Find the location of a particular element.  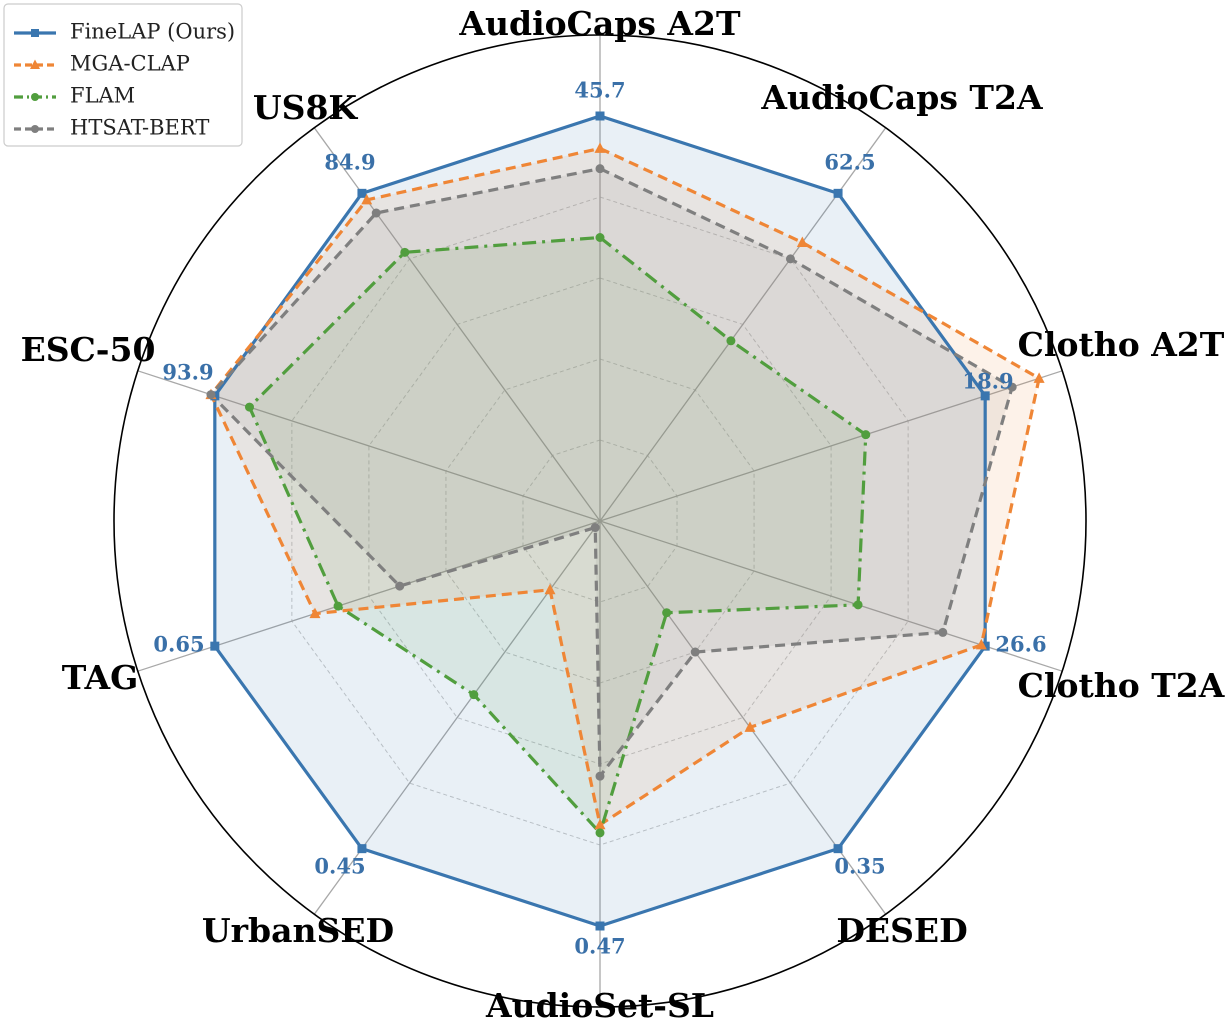

axis-label: ESC-50 is located at coordinates (88, 349).